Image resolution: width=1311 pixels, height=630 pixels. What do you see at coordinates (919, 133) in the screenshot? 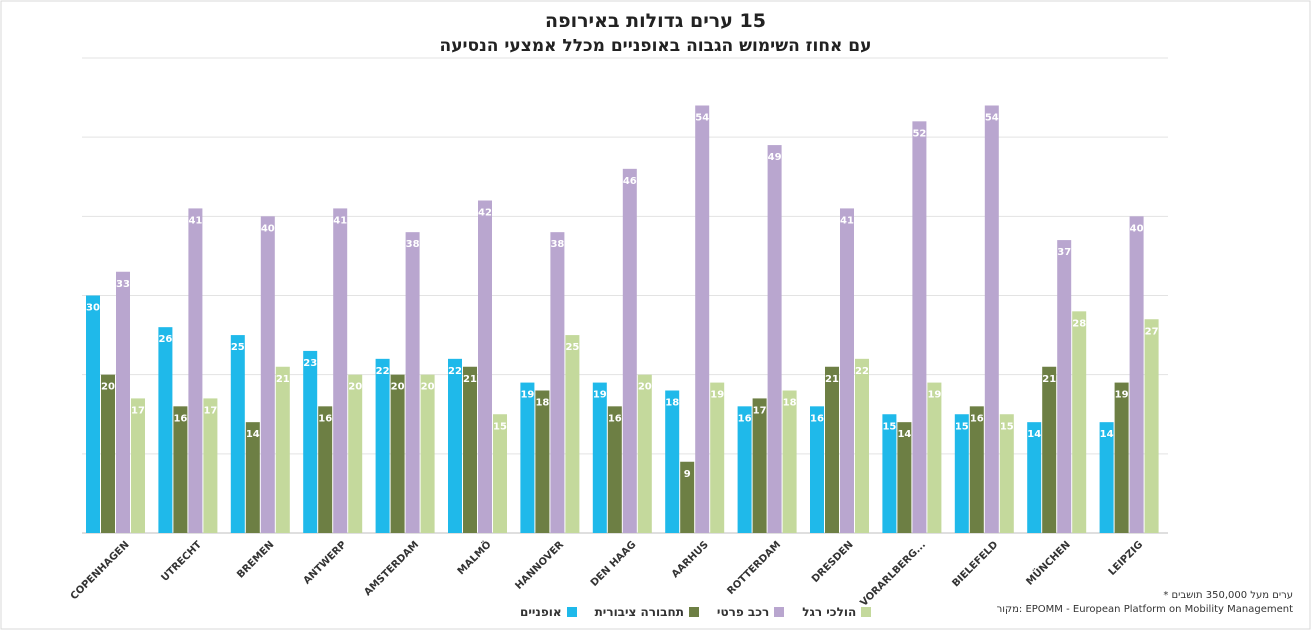
I see `data-label: 52` at bounding box center [919, 133].